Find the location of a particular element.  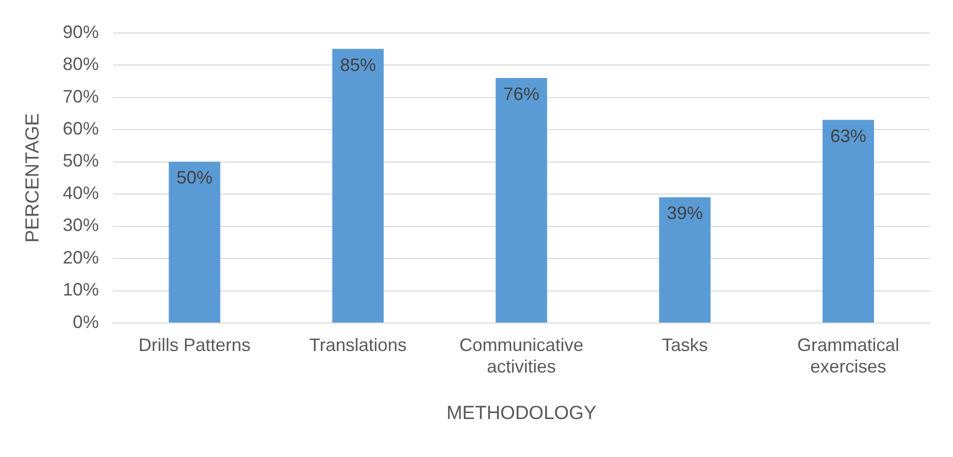

x-tick-label: Tasks is located at coordinates (685, 344).